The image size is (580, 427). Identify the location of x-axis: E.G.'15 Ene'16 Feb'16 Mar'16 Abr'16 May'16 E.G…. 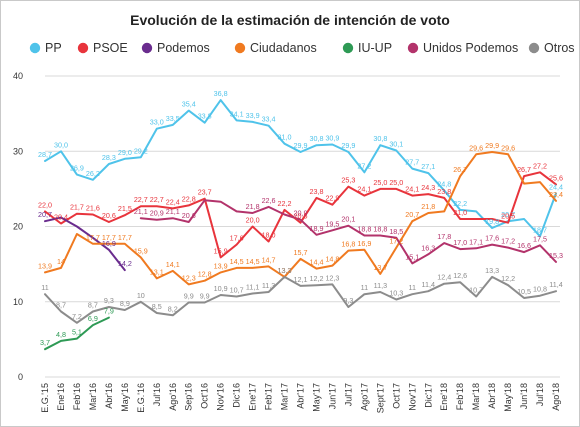
(300, 398).